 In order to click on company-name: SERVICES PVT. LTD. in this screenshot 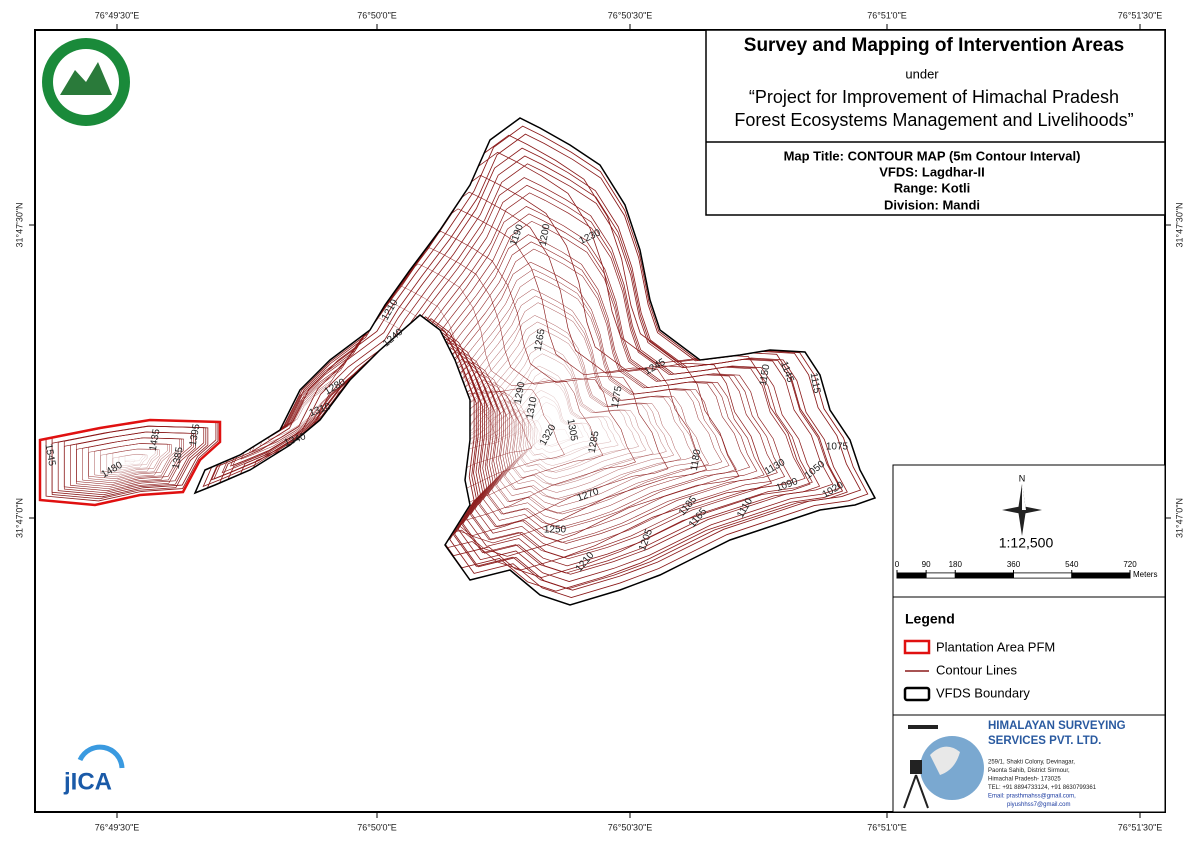, I will do `click(1044, 741)`.